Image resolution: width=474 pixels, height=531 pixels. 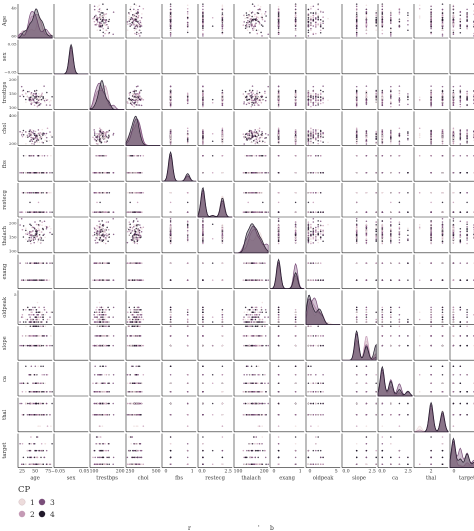 I want to click on cell-fbs-slope, so click(x=359, y=164).